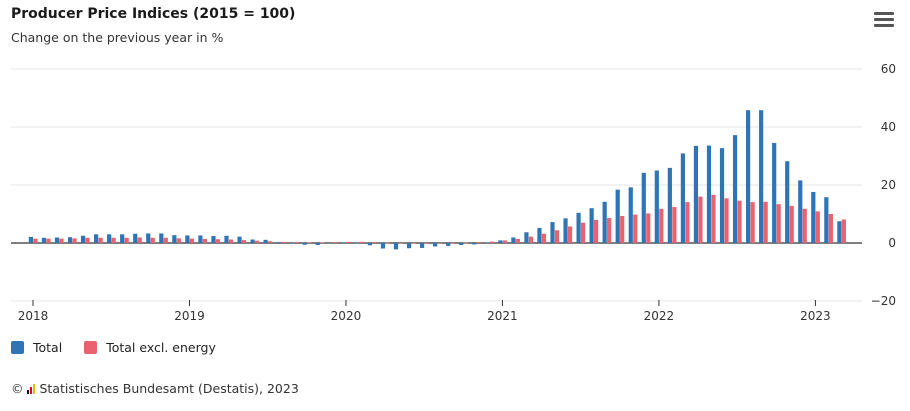 The width and height of the screenshot is (910, 411). Describe the element at coordinates (161, 347) in the screenshot. I see `legend-label-total-excl-energy: Total excl. energy` at that location.